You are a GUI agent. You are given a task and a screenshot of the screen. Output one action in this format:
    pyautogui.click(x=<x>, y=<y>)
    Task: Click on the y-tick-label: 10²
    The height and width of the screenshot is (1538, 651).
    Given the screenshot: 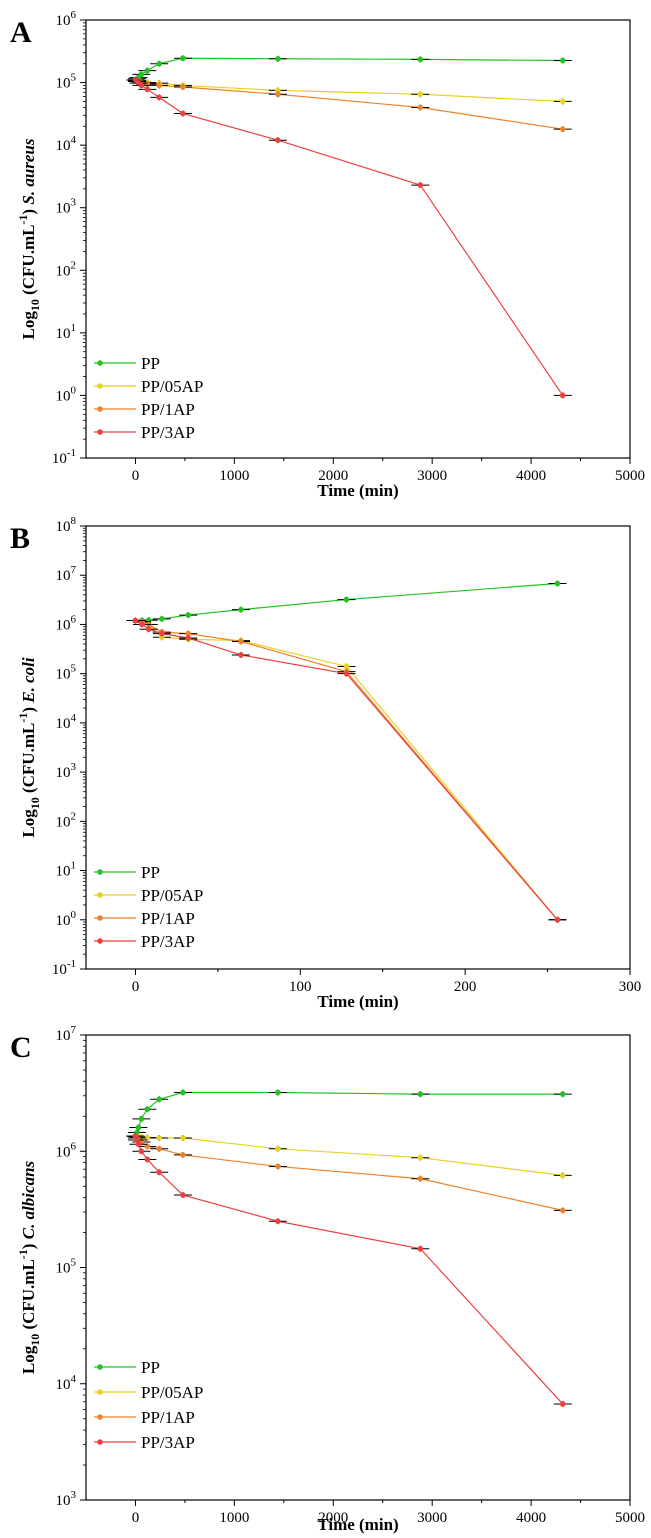 What is the action you would take?
    pyautogui.click(x=66, y=269)
    